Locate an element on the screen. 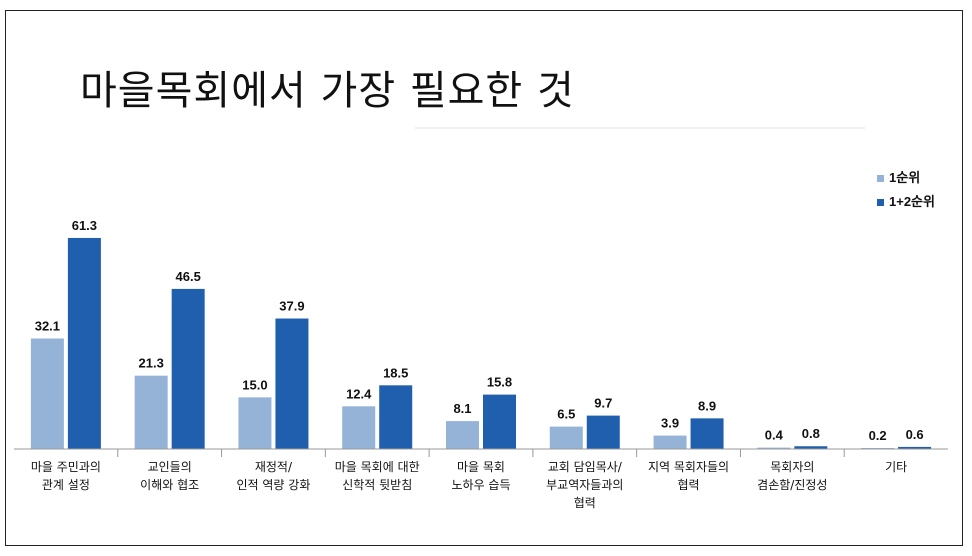  category-label-5-line-1: 부교역자들과의 is located at coordinates (584, 485).